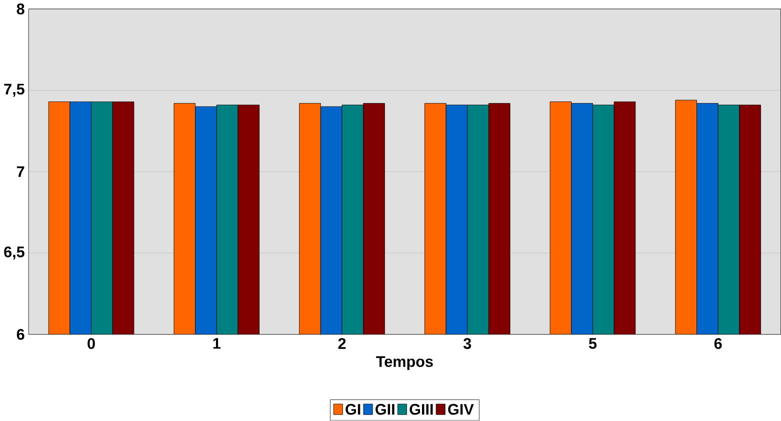 This screenshot has width=781, height=421. What do you see at coordinates (20, 172) in the screenshot?
I see `y-tick-label: 7` at bounding box center [20, 172].